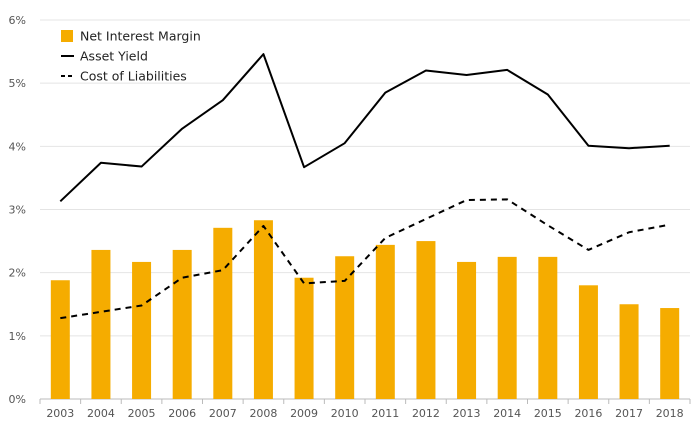  I want to click on x-tick-label: 2007, so click(223, 413).